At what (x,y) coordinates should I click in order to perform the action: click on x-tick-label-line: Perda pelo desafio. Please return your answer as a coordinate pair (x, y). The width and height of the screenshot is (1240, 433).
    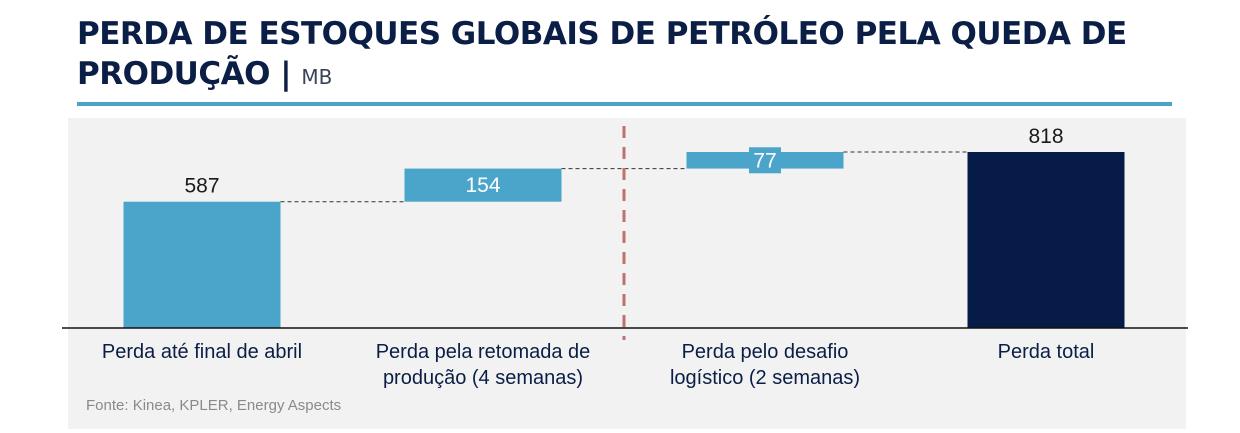
    Looking at the image, I should click on (765, 352).